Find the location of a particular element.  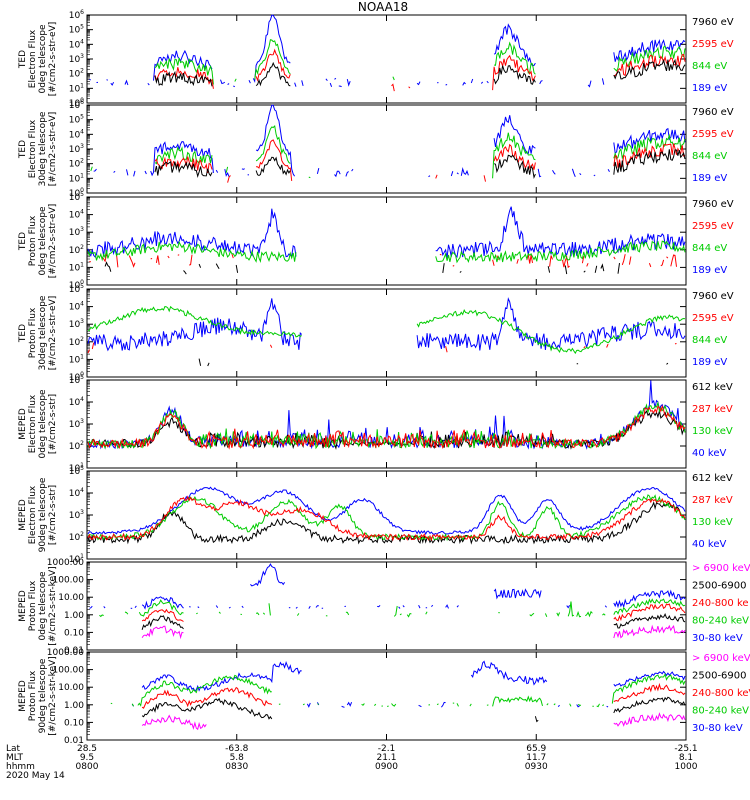

y-tick-label: 1.00 is located at coordinates (74, 706).